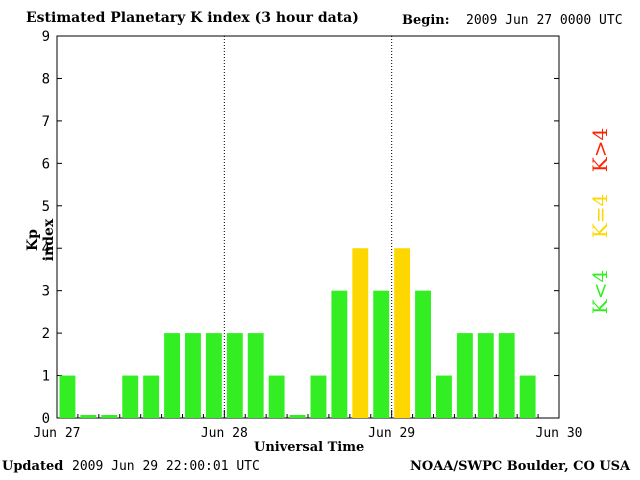 The height and width of the screenshot is (480, 640). Describe the element at coordinates (33, 466) in the screenshot. I see `updated-label: Updated` at that location.